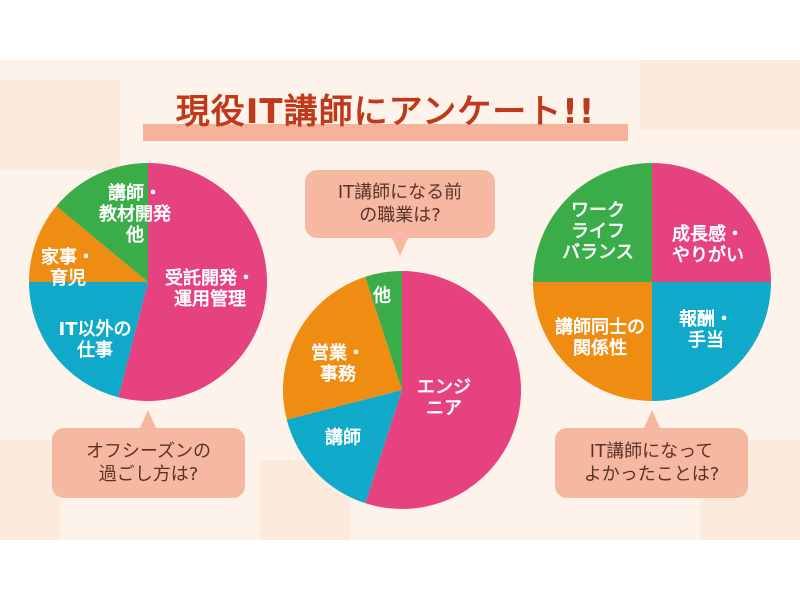  Describe the element at coordinates (385, 132) in the screenshot. I see `title-underline` at that location.